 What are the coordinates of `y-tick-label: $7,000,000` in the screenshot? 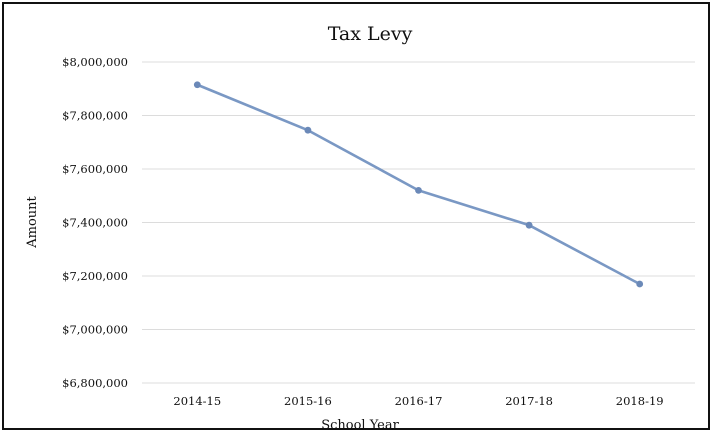 It's located at (95, 330).